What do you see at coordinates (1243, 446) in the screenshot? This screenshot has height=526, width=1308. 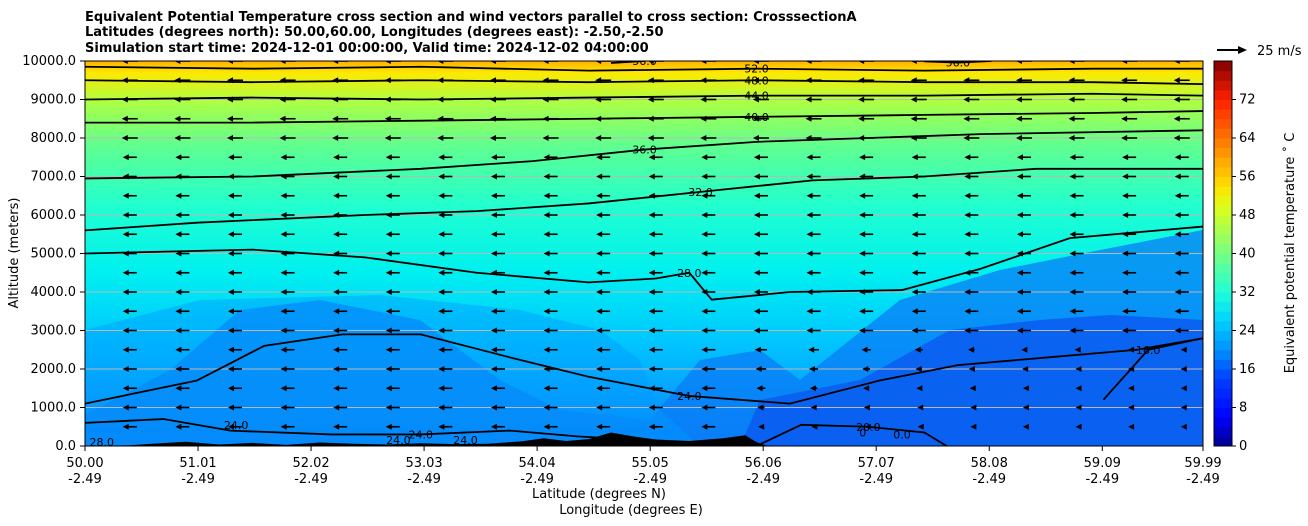 I see `colorbar-tick-label: 0` at bounding box center [1243, 446].